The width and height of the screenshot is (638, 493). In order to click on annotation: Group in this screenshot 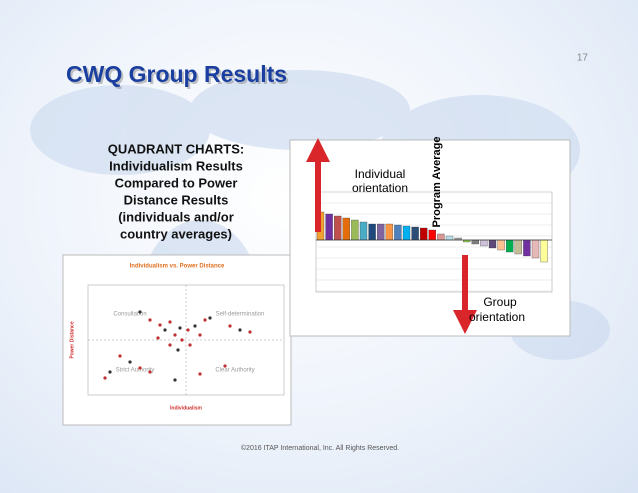, I will do `click(500, 302)`.